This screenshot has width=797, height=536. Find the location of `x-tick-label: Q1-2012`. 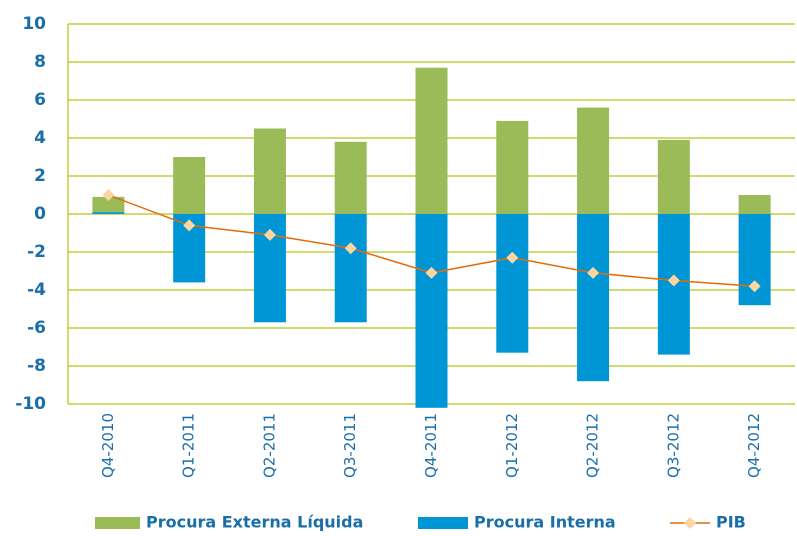

x-tick-label: Q1-2012 is located at coordinates (512, 445).